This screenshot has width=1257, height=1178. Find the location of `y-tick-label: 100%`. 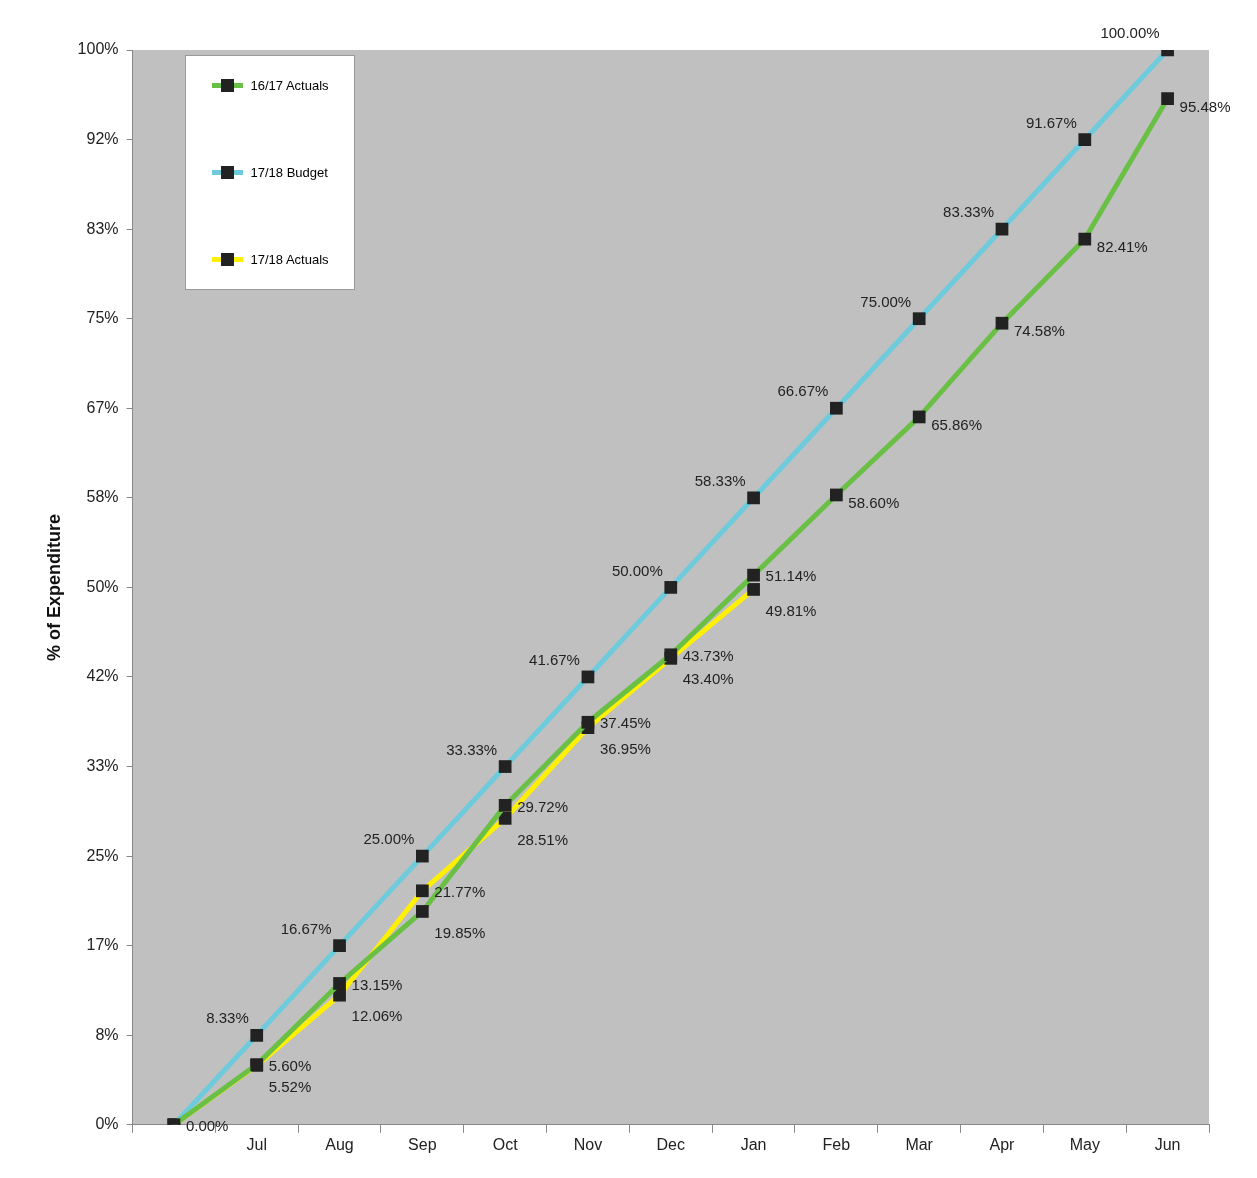

y-tick-label: 100% is located at coordinates (98, 49).